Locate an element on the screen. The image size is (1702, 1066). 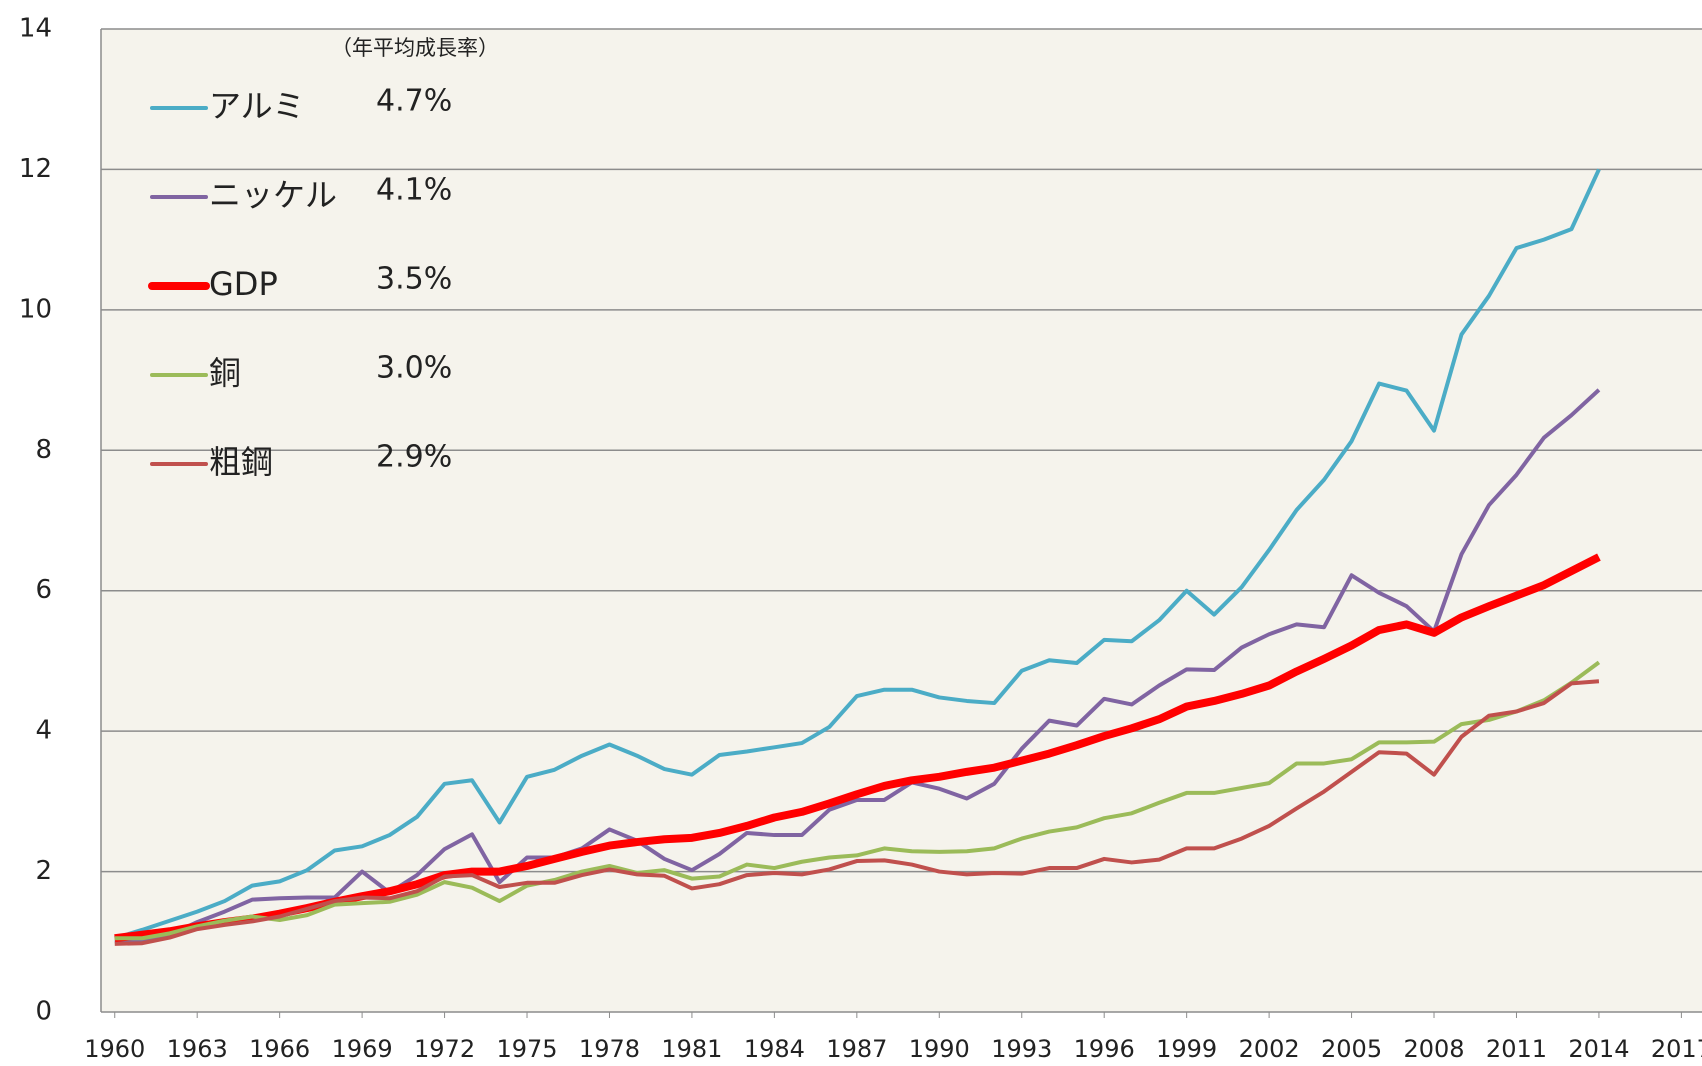
x-tick-label: 1978 is located at coordinates (609, 1049).